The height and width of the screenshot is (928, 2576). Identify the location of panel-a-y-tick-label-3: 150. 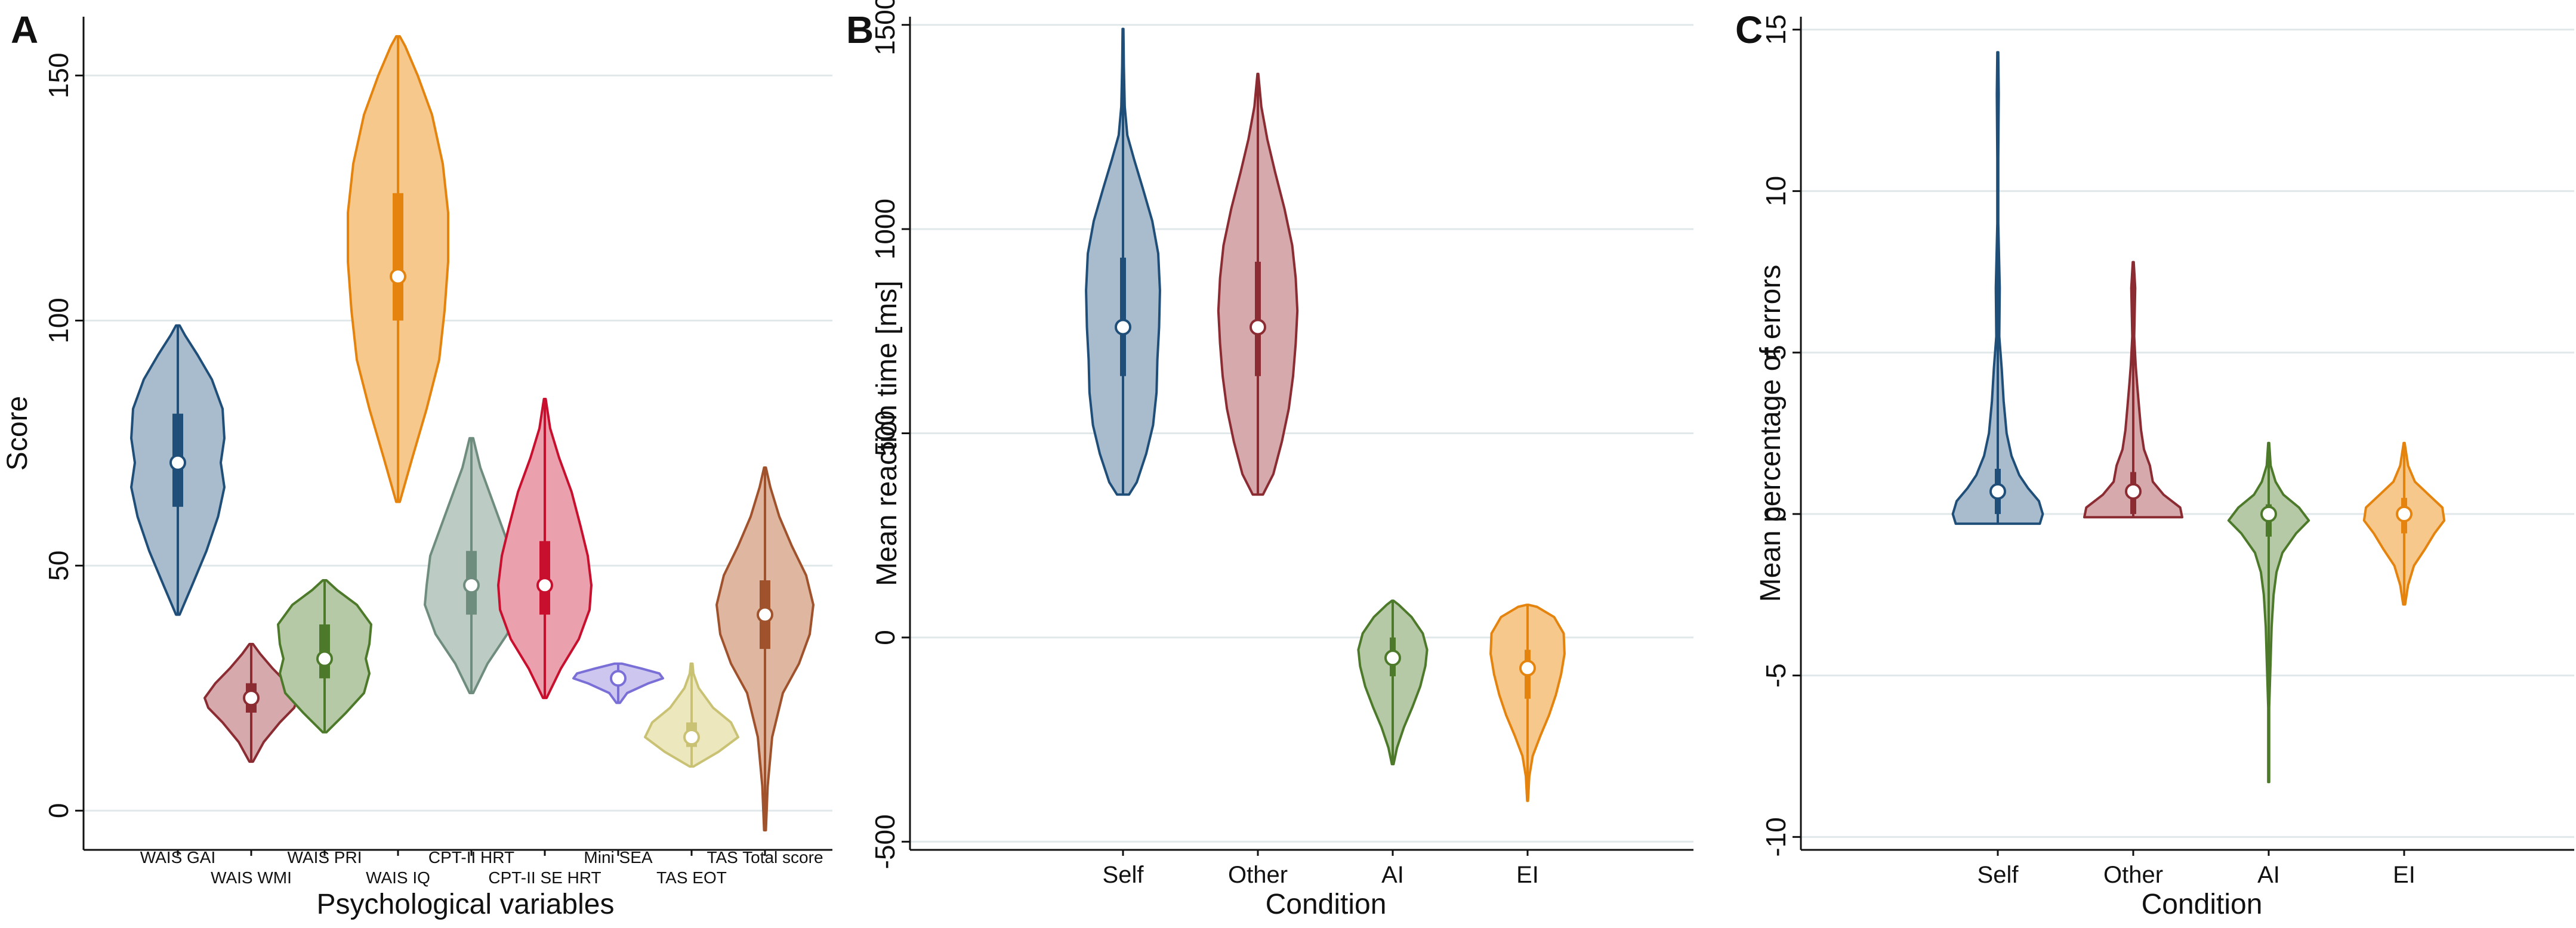
(59, 75).